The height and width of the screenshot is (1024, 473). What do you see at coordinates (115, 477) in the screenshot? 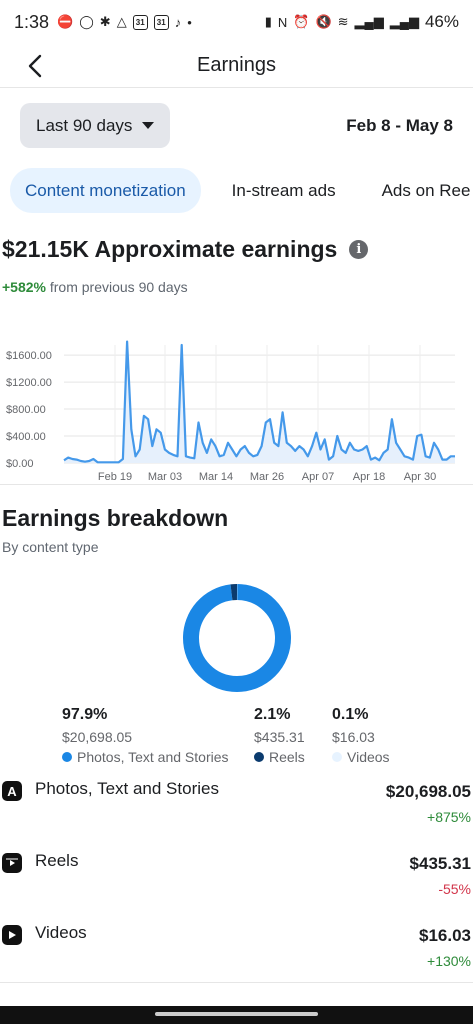
I see `x-tick-label: Feb 19` at bounding box center [115, 477].